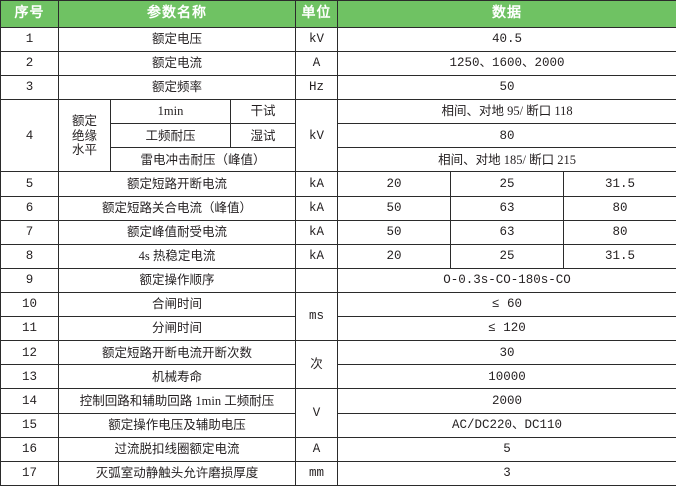 This screenshot has width=676, height=486. I want to click on row-param: 额定操作电压及辅助电压, so click(177, 425).